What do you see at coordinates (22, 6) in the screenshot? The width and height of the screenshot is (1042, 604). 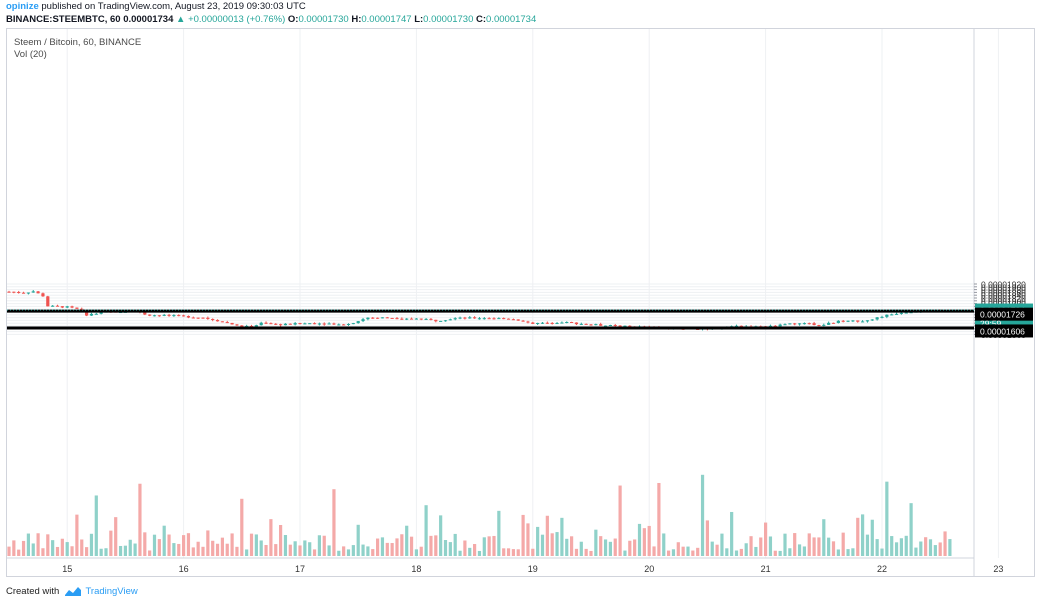 I see `publisher-name: opinize` at bounding box center [22, 6].